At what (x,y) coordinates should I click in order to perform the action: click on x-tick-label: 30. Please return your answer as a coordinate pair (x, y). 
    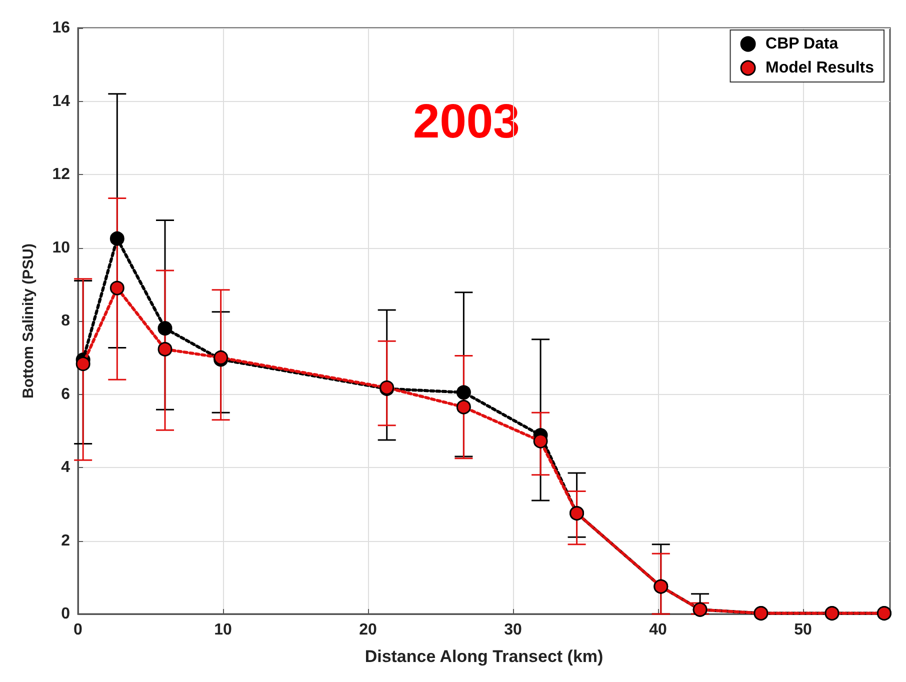
    Looking at the image, I should click on (513, 630).